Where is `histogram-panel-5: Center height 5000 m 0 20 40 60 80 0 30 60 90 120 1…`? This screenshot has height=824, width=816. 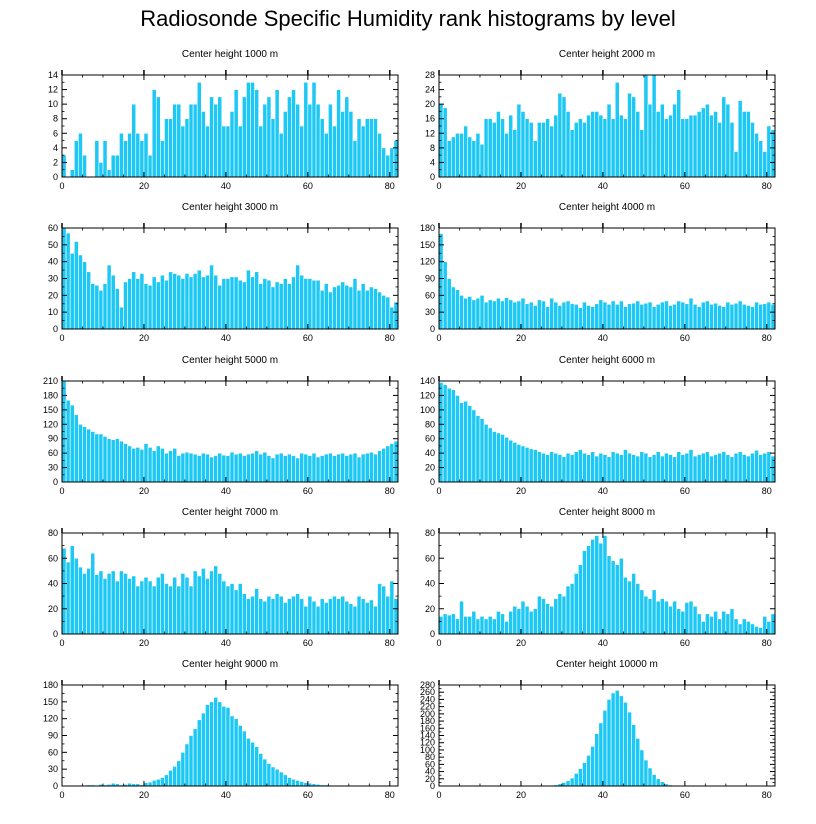 histogram-panel-5: Center height 5000 m 0 20 40 60 80 0 30 60 90 120 1… is located at coordinates (221, 425).